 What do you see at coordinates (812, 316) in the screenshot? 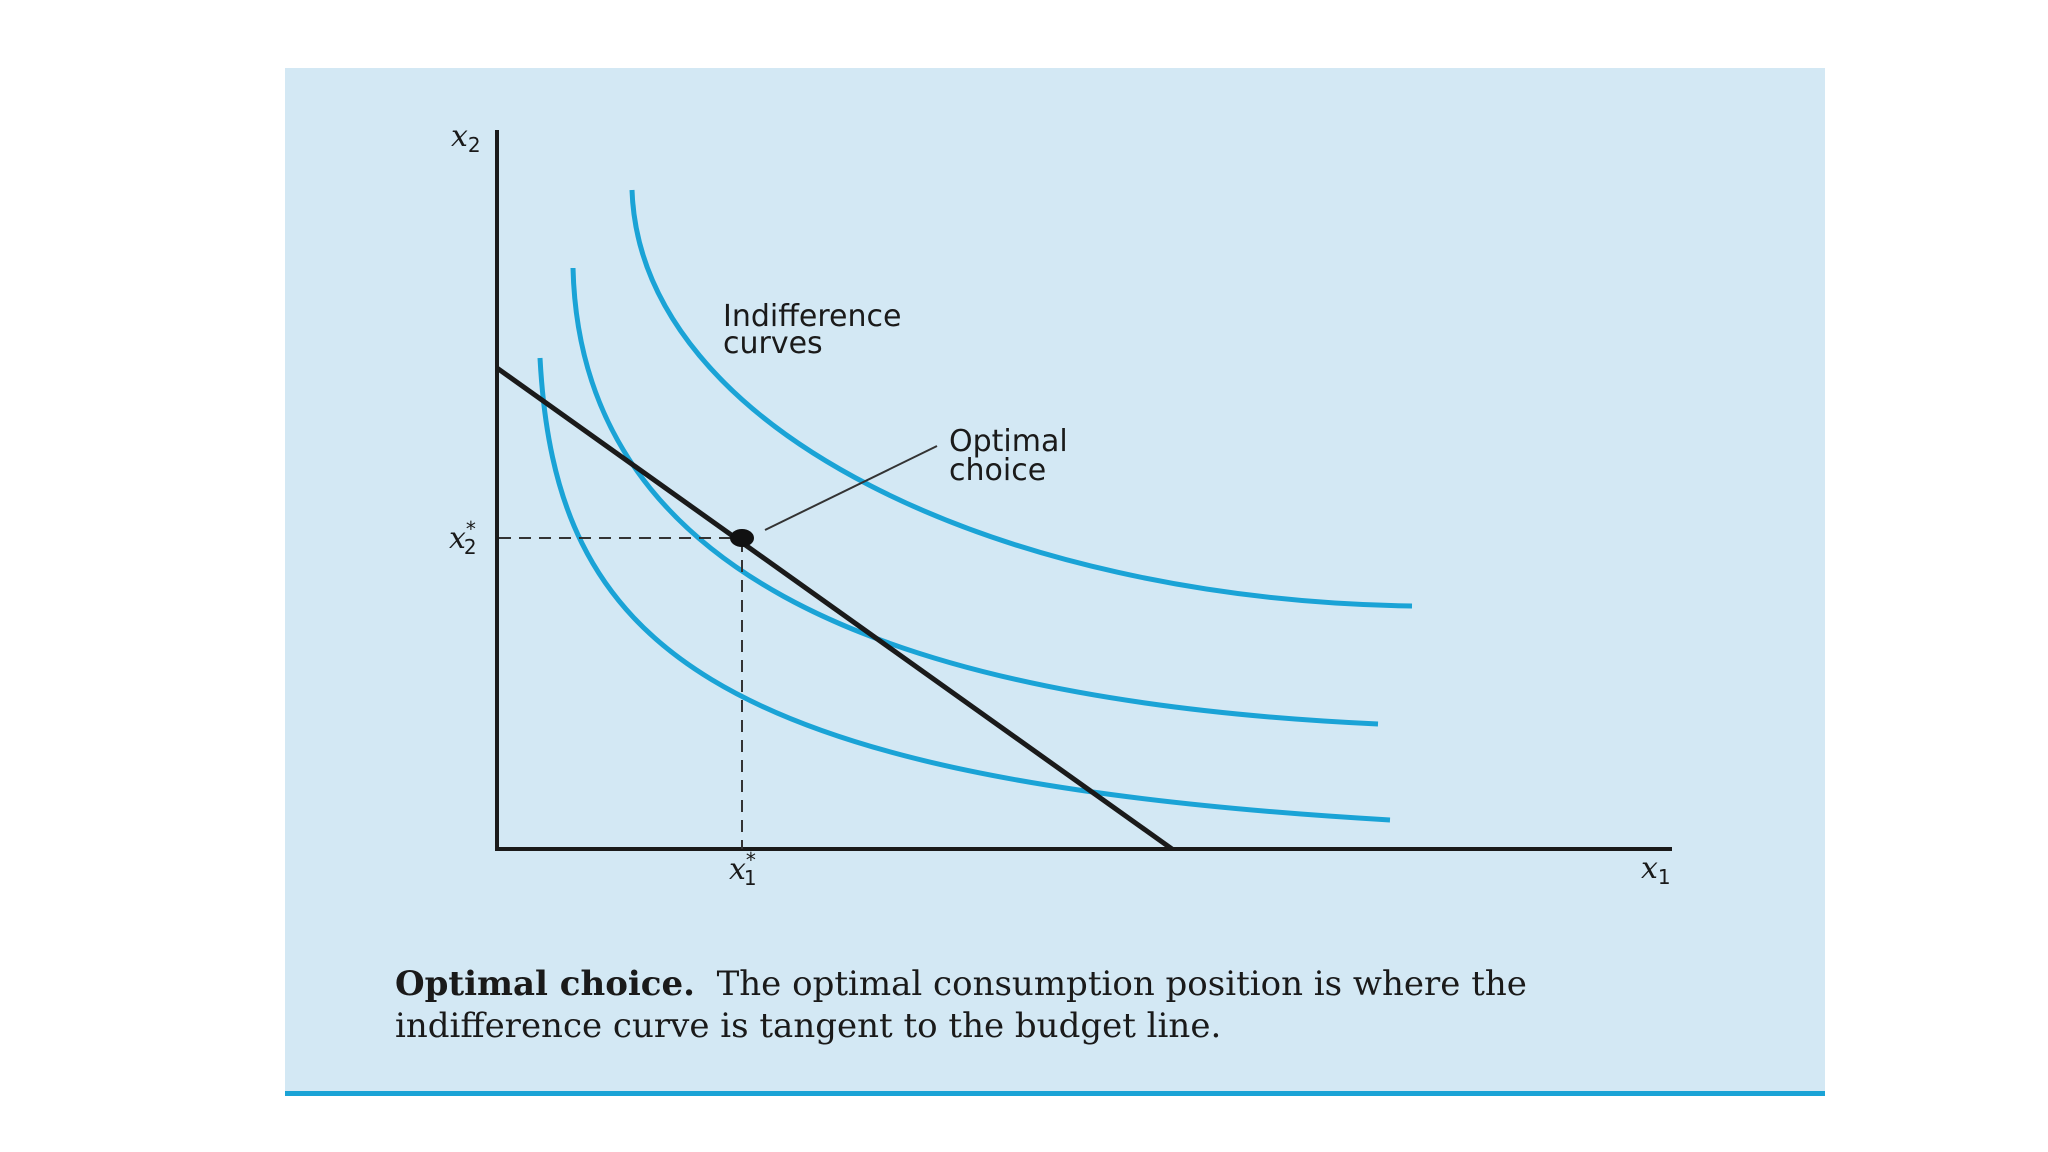
I see `indifference-curves-label-line1: Indifference` at bounding box center [812, 316].